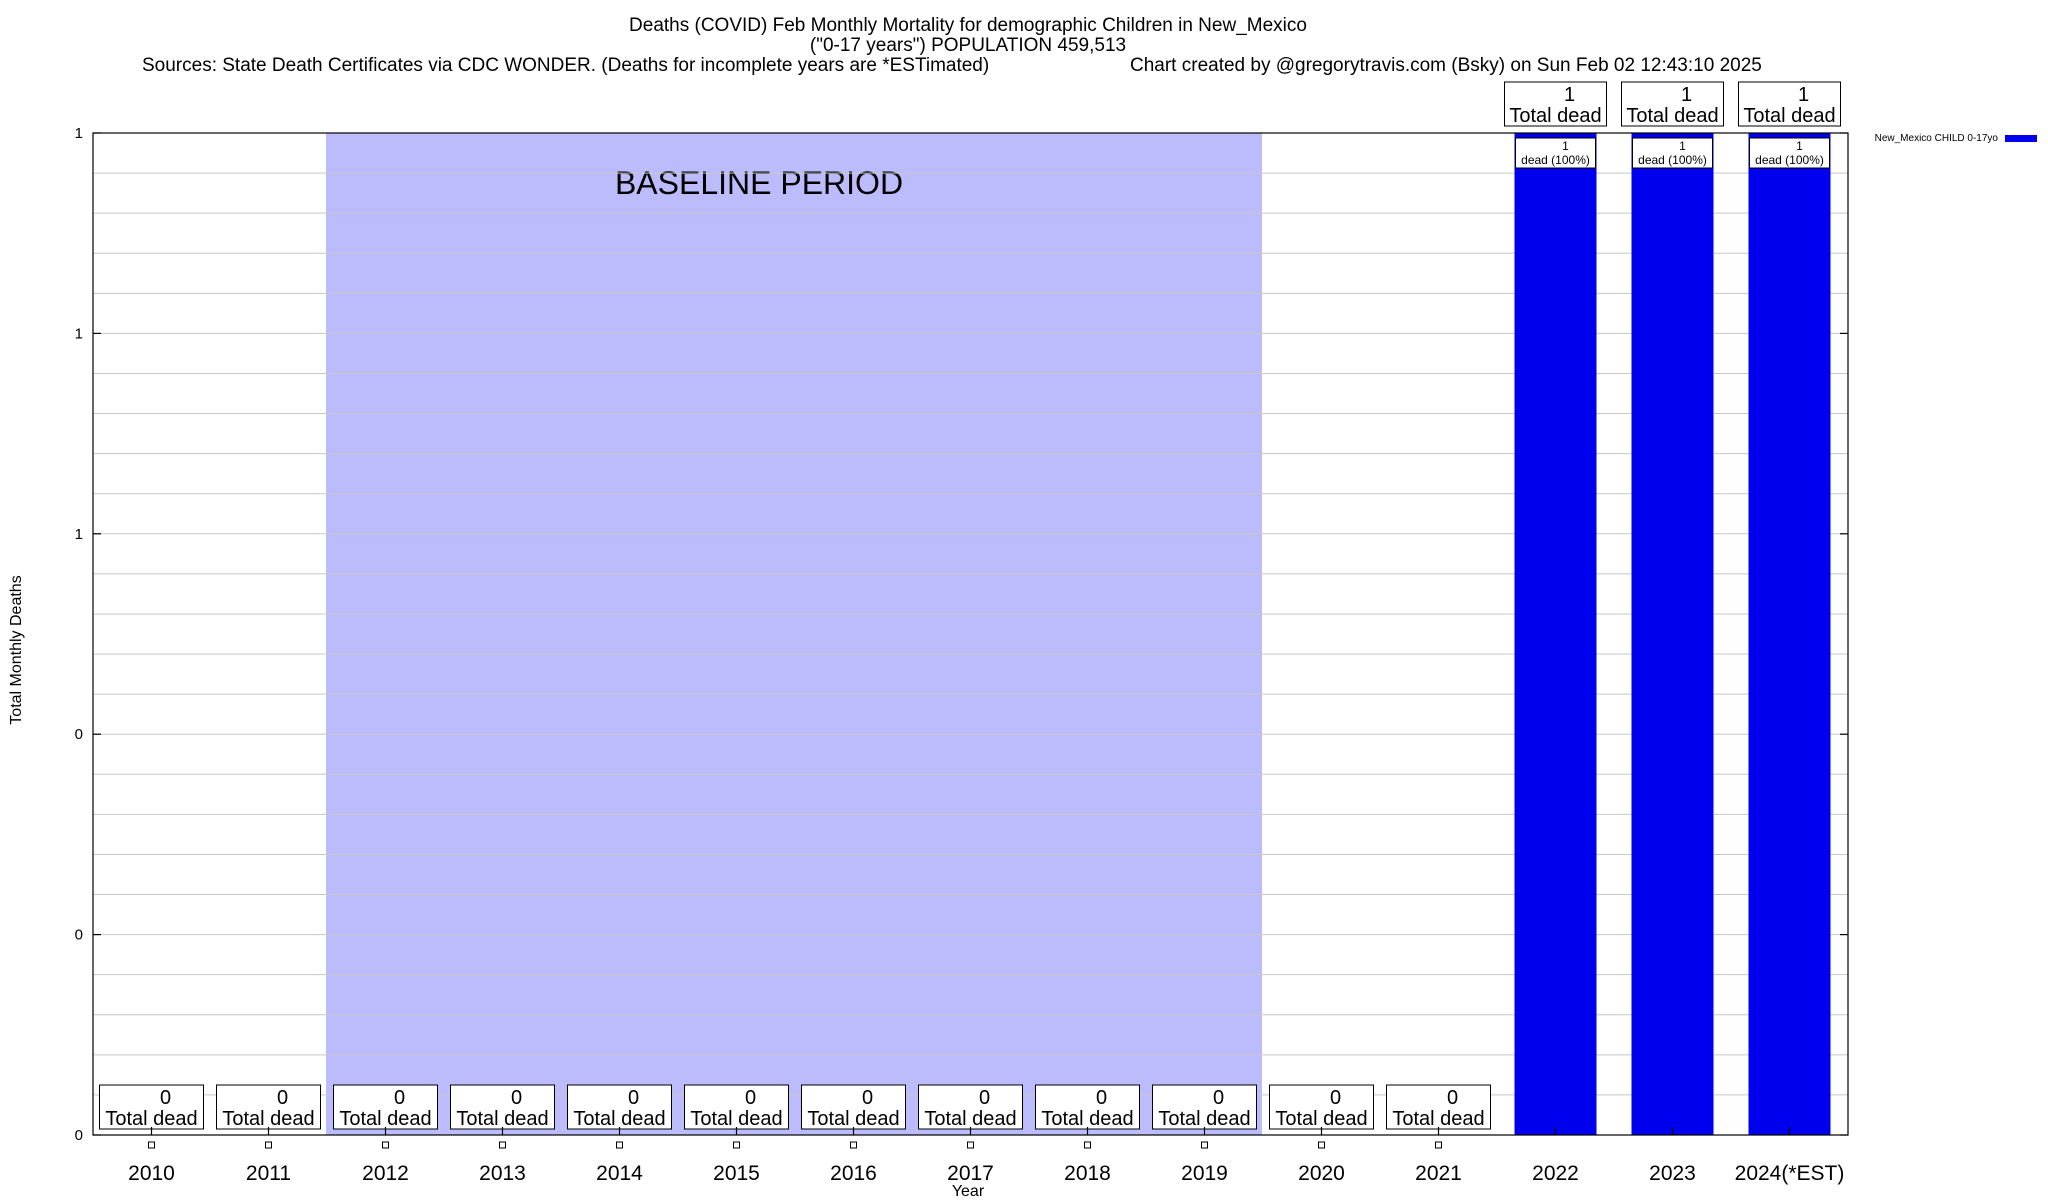 This screenshot has height=1200, width=2048. I want to click on baseline-period-label: BASELINE PERIOD, so click(759, 183).